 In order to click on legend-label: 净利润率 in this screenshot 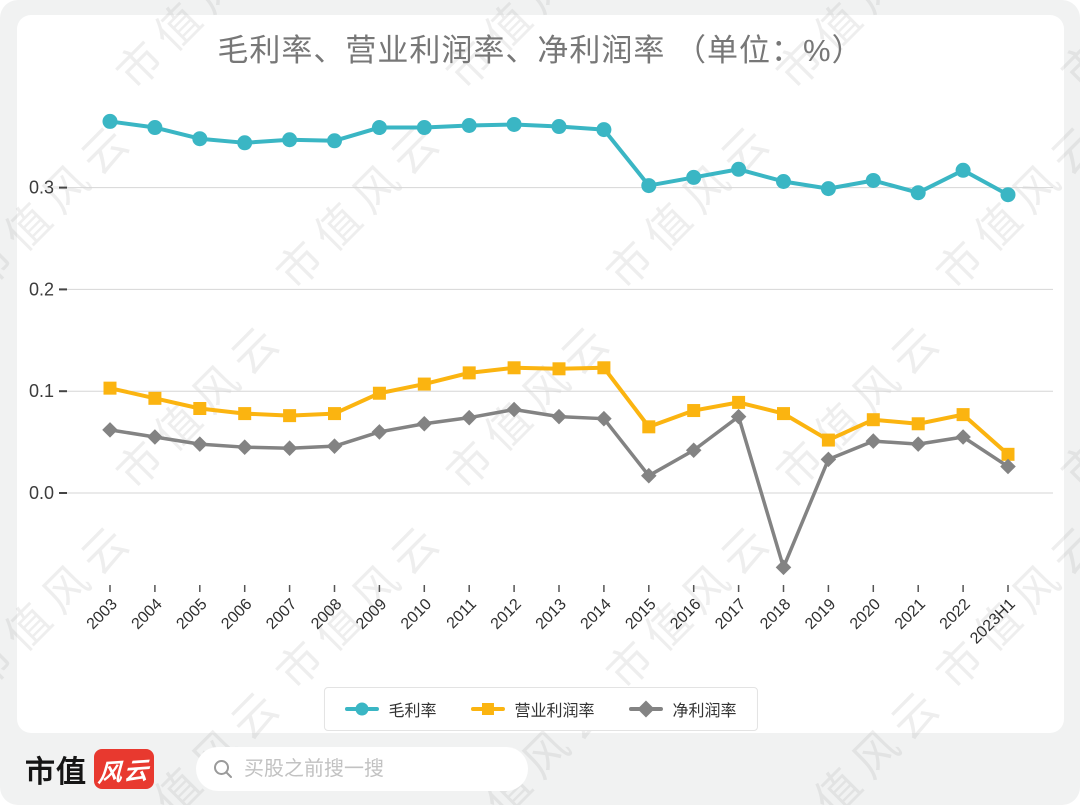, I will do `click(704, 711)`.